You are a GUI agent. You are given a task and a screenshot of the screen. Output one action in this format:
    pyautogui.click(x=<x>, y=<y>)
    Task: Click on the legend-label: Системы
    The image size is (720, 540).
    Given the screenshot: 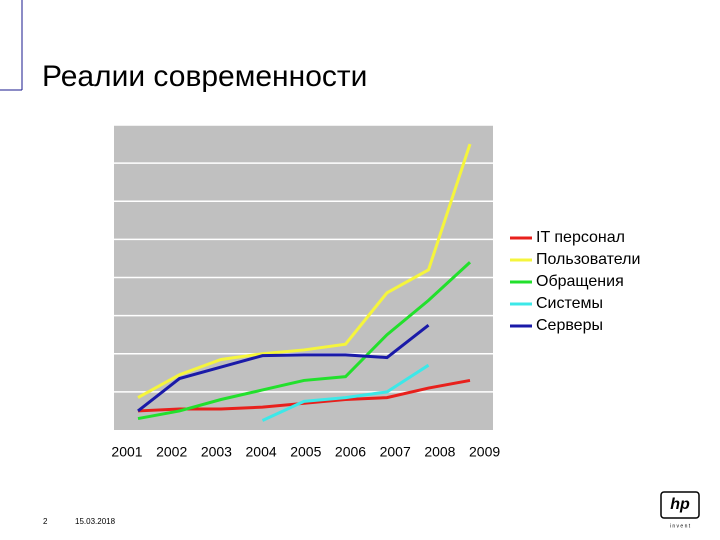 What is the action you would take?
    pyautogui.click(x=569, y=303)
    